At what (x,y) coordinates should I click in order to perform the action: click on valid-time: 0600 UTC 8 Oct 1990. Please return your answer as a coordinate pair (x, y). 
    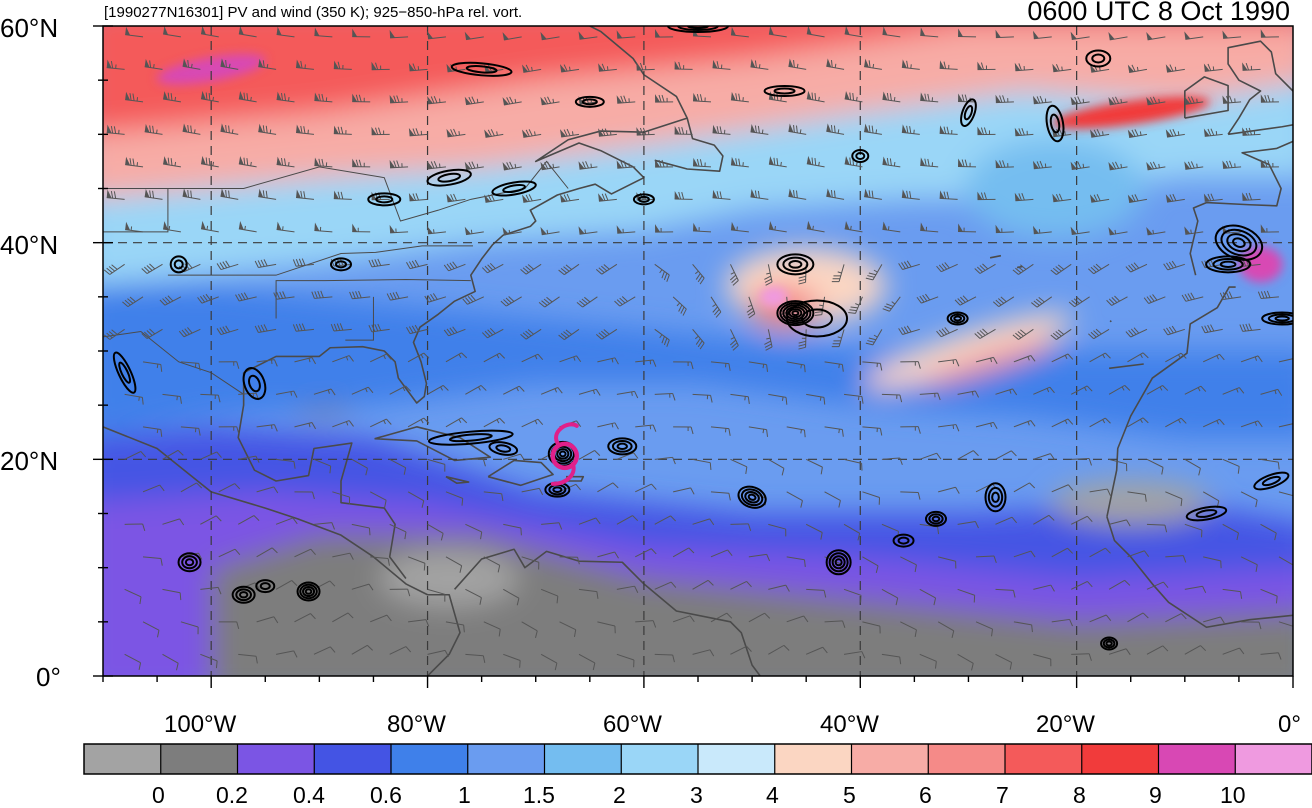
    Looking at the image, I should click on (1158, 12).